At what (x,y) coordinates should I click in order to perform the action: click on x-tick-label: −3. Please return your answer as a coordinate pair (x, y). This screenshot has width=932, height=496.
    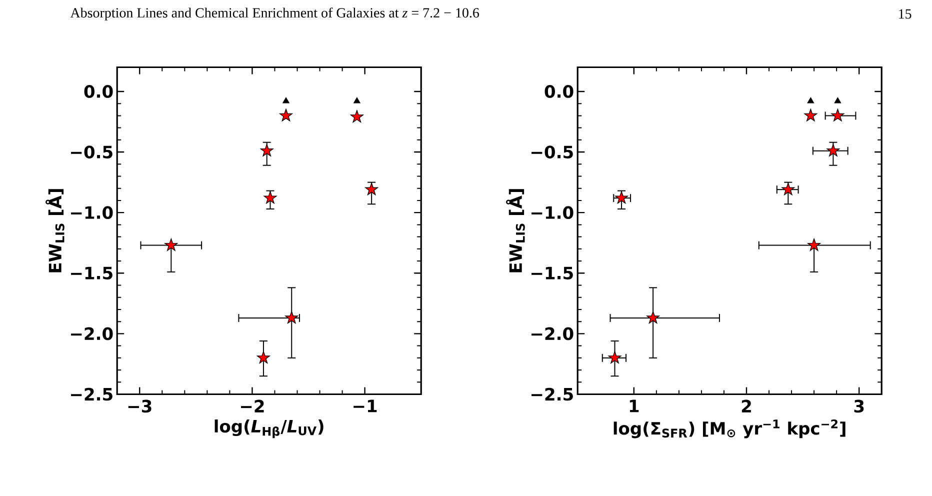
    Looking at the image, I should click on (140, 406).